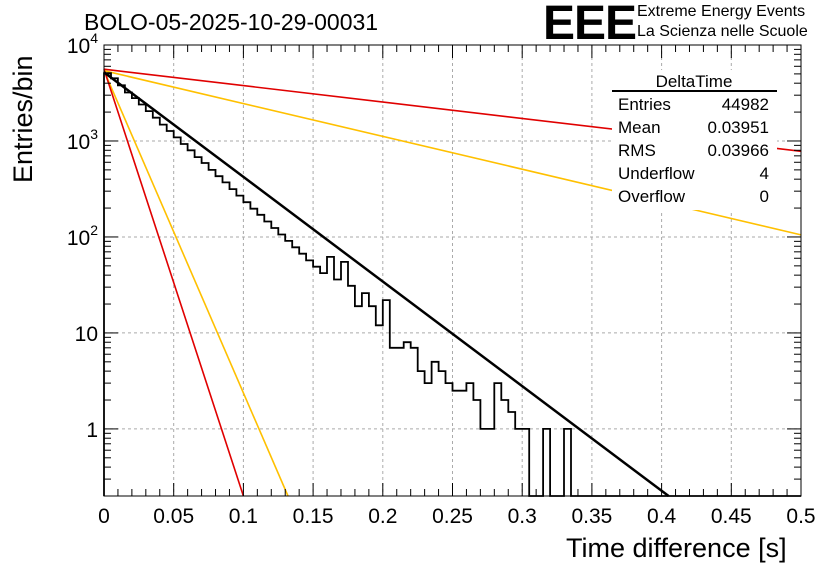  Describe the element at coordinates (382, 516) in the screenshot. I see `x-tick-label: 0.2` at that location.